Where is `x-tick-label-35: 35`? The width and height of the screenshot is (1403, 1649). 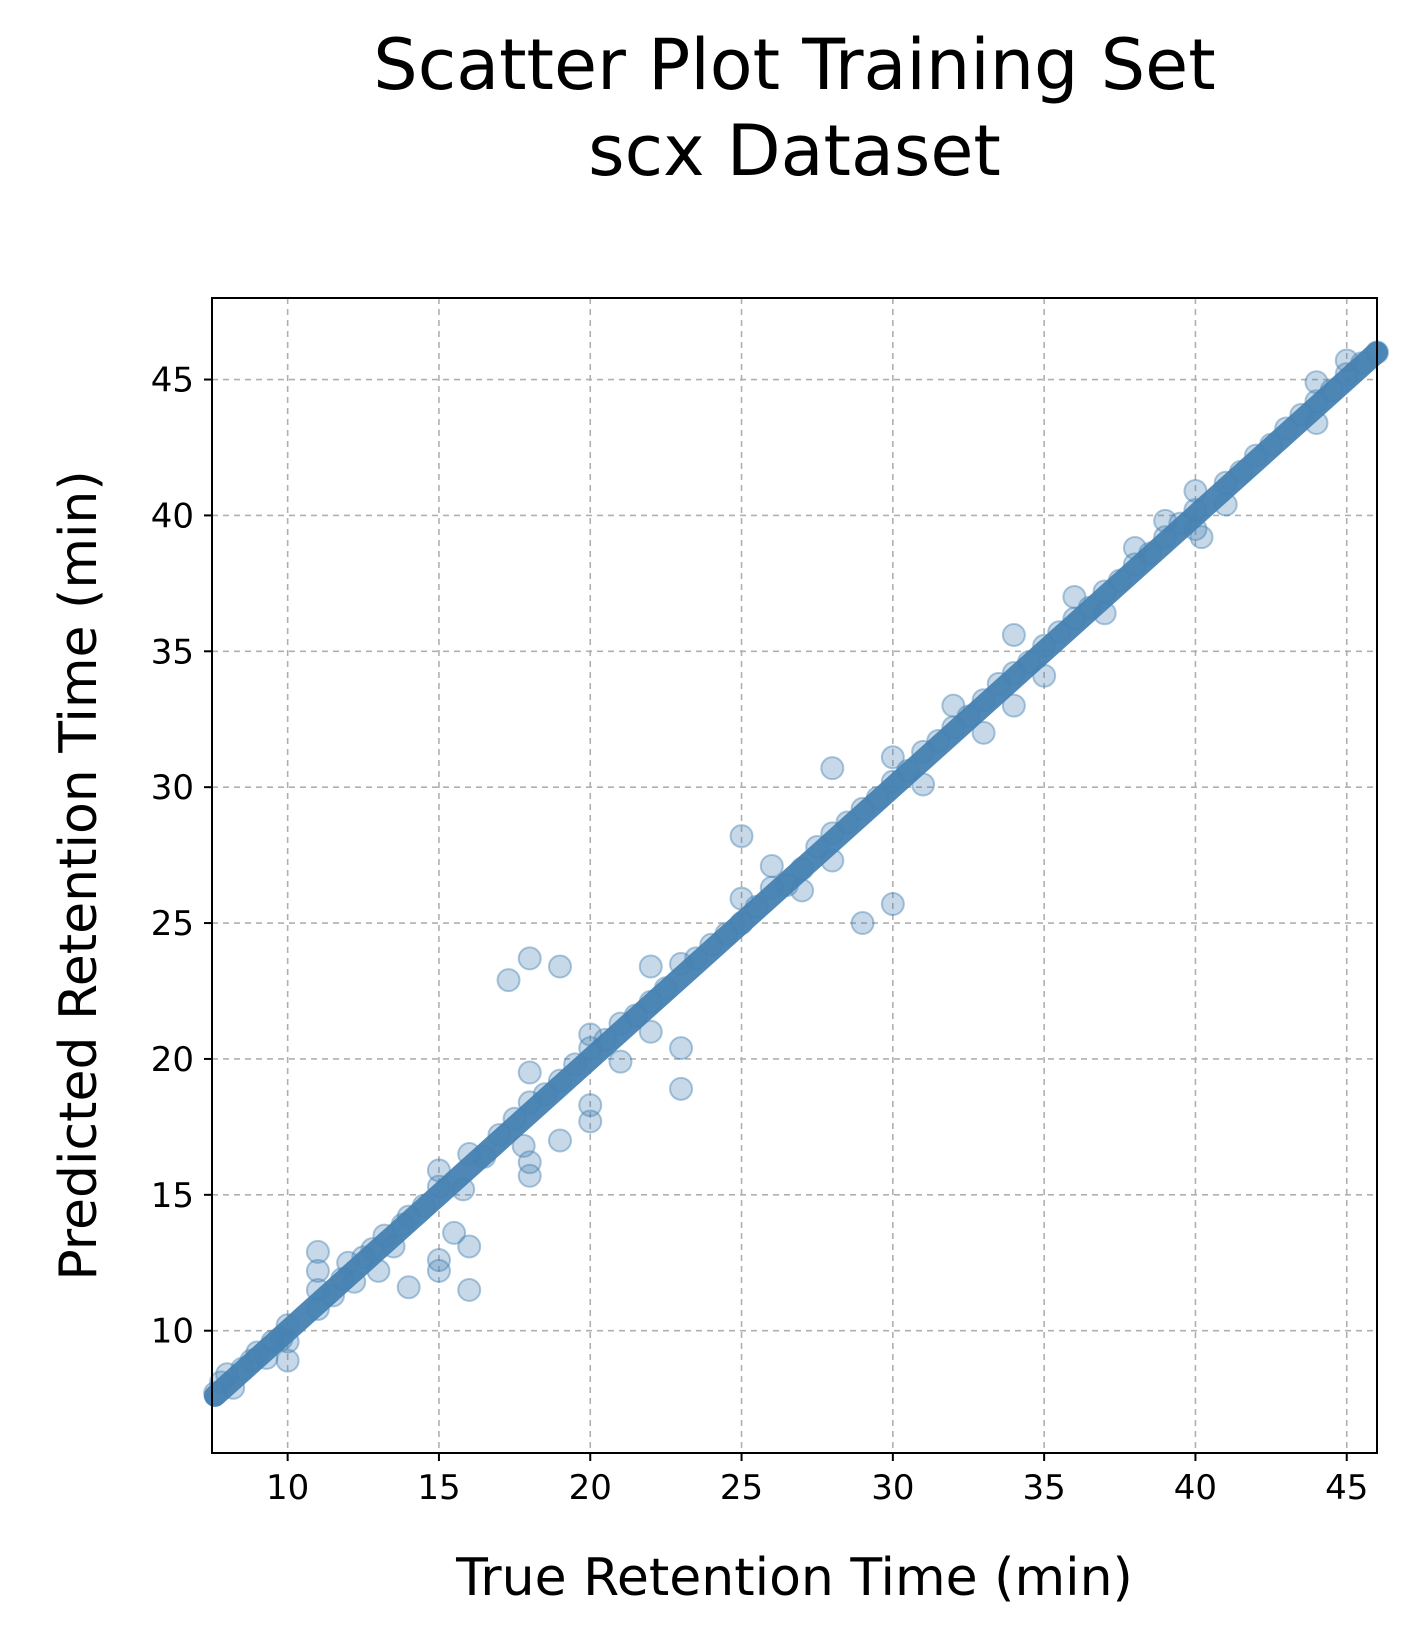
x-tick-label-35: 35 is located at coordinates (1044, 1488).